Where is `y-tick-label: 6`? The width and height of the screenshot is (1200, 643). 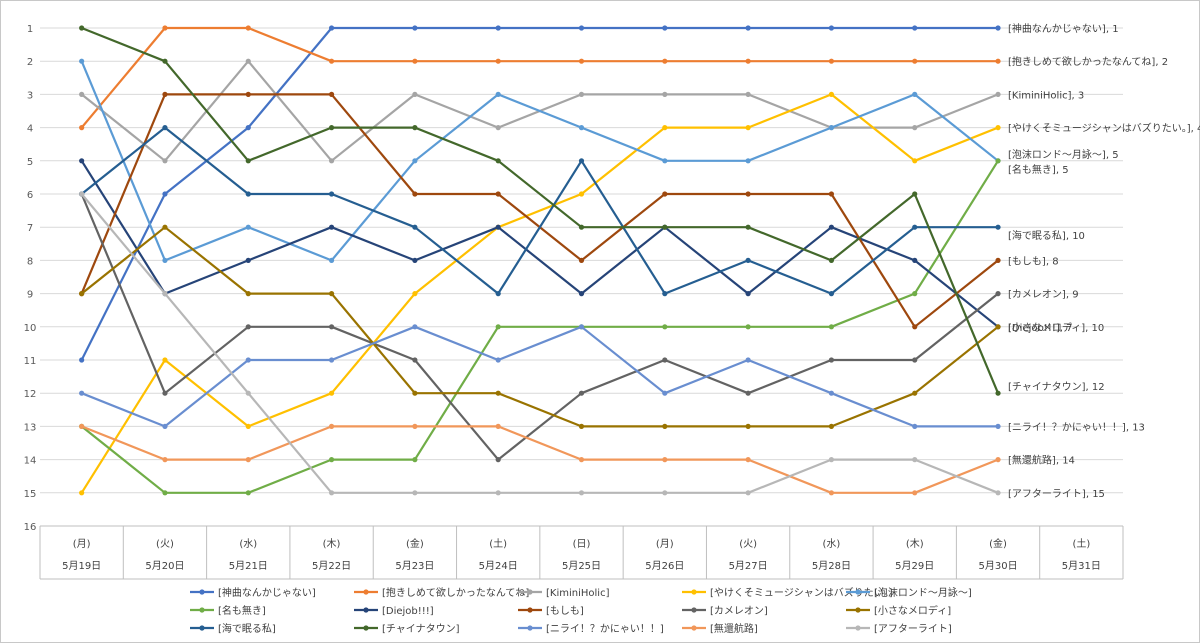 y-tick-label: 6 is located at coordinates (30, 195).